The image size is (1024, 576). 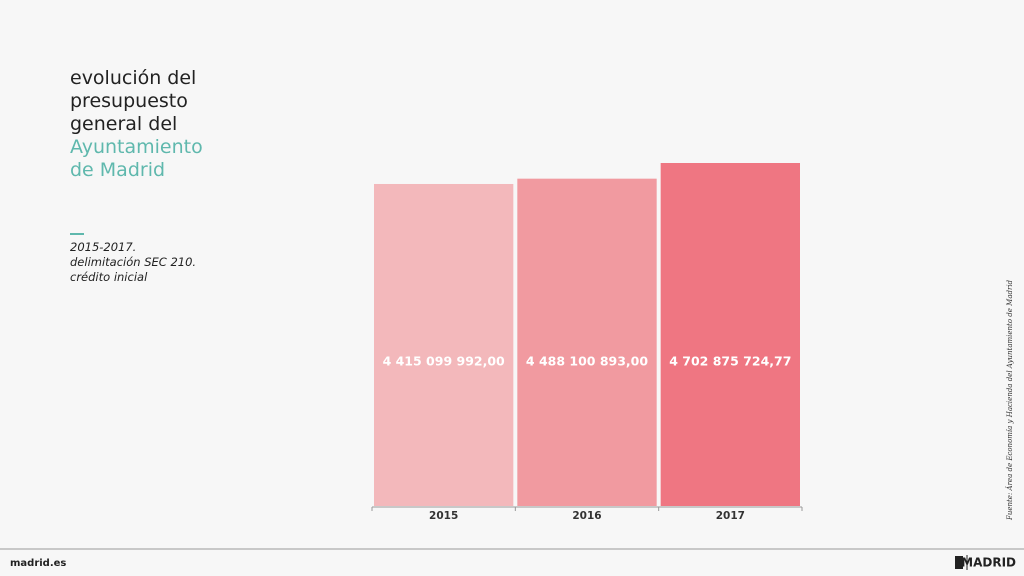 I want to click on x-tick-label: 2015, so click(x=443, y=516).